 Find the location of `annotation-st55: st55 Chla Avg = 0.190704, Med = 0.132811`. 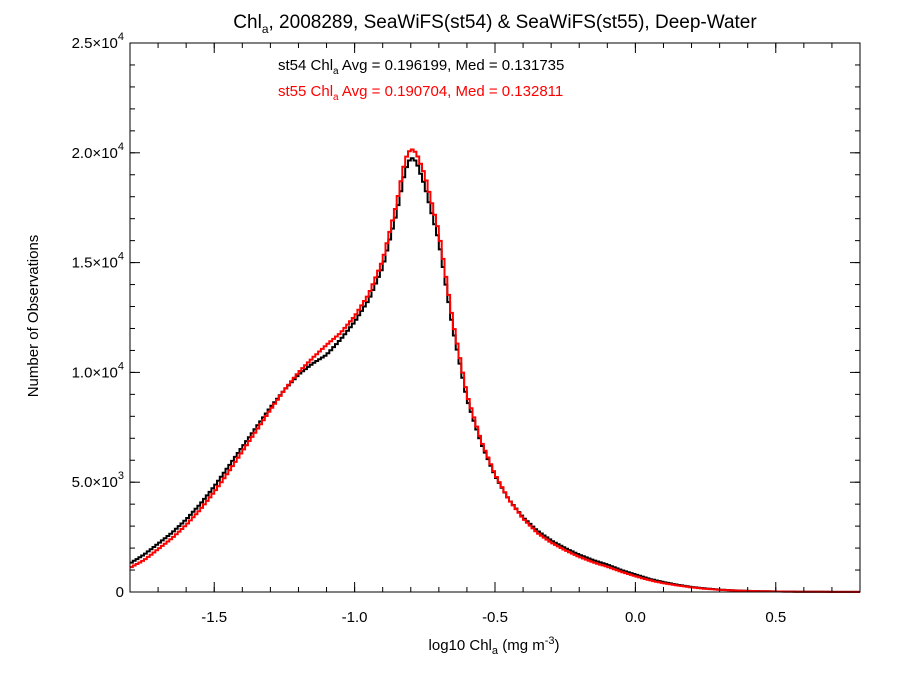

annotation-st55: st55 Chla Avg = 0.190704, Med = 0.132811 is located at coordinates (420, 93).